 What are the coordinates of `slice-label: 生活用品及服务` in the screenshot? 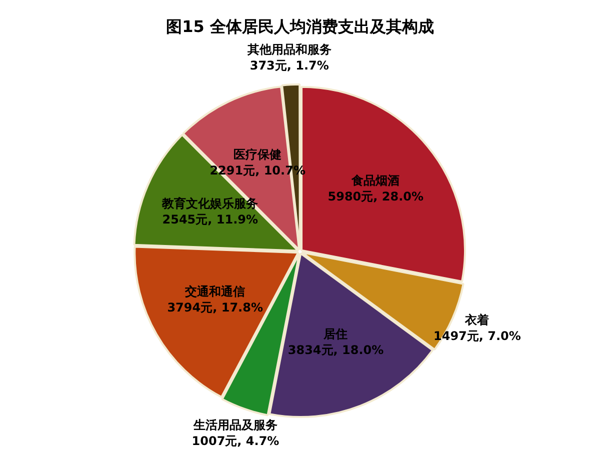 It's located at (235, 425).